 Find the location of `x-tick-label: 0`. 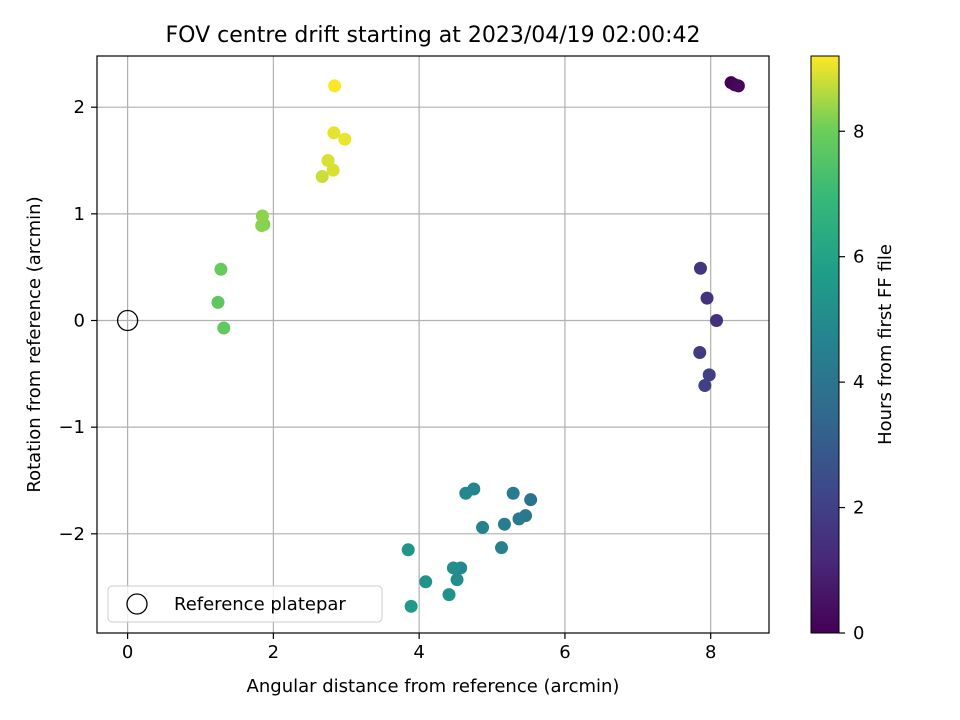

x-tick-label: 0 is located at coordinates (127, 652).